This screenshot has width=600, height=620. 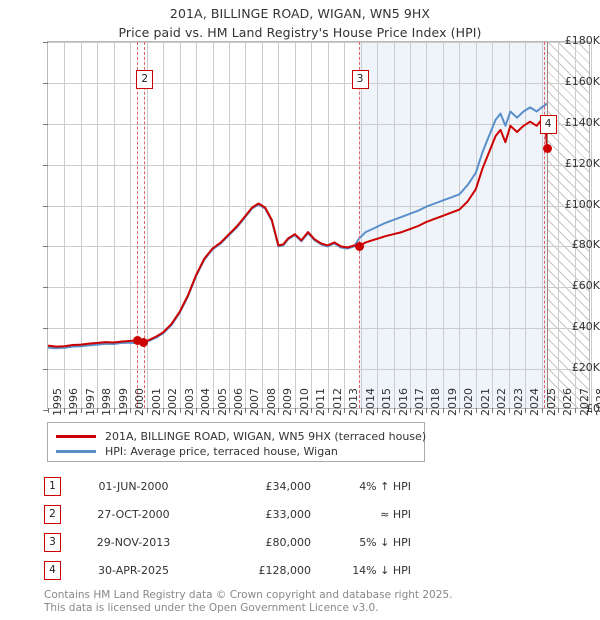 What do you see at coordinates (548, 124) in the screenshot?
I see `marker-badge-4: 4` at bounding box center [548, 124].